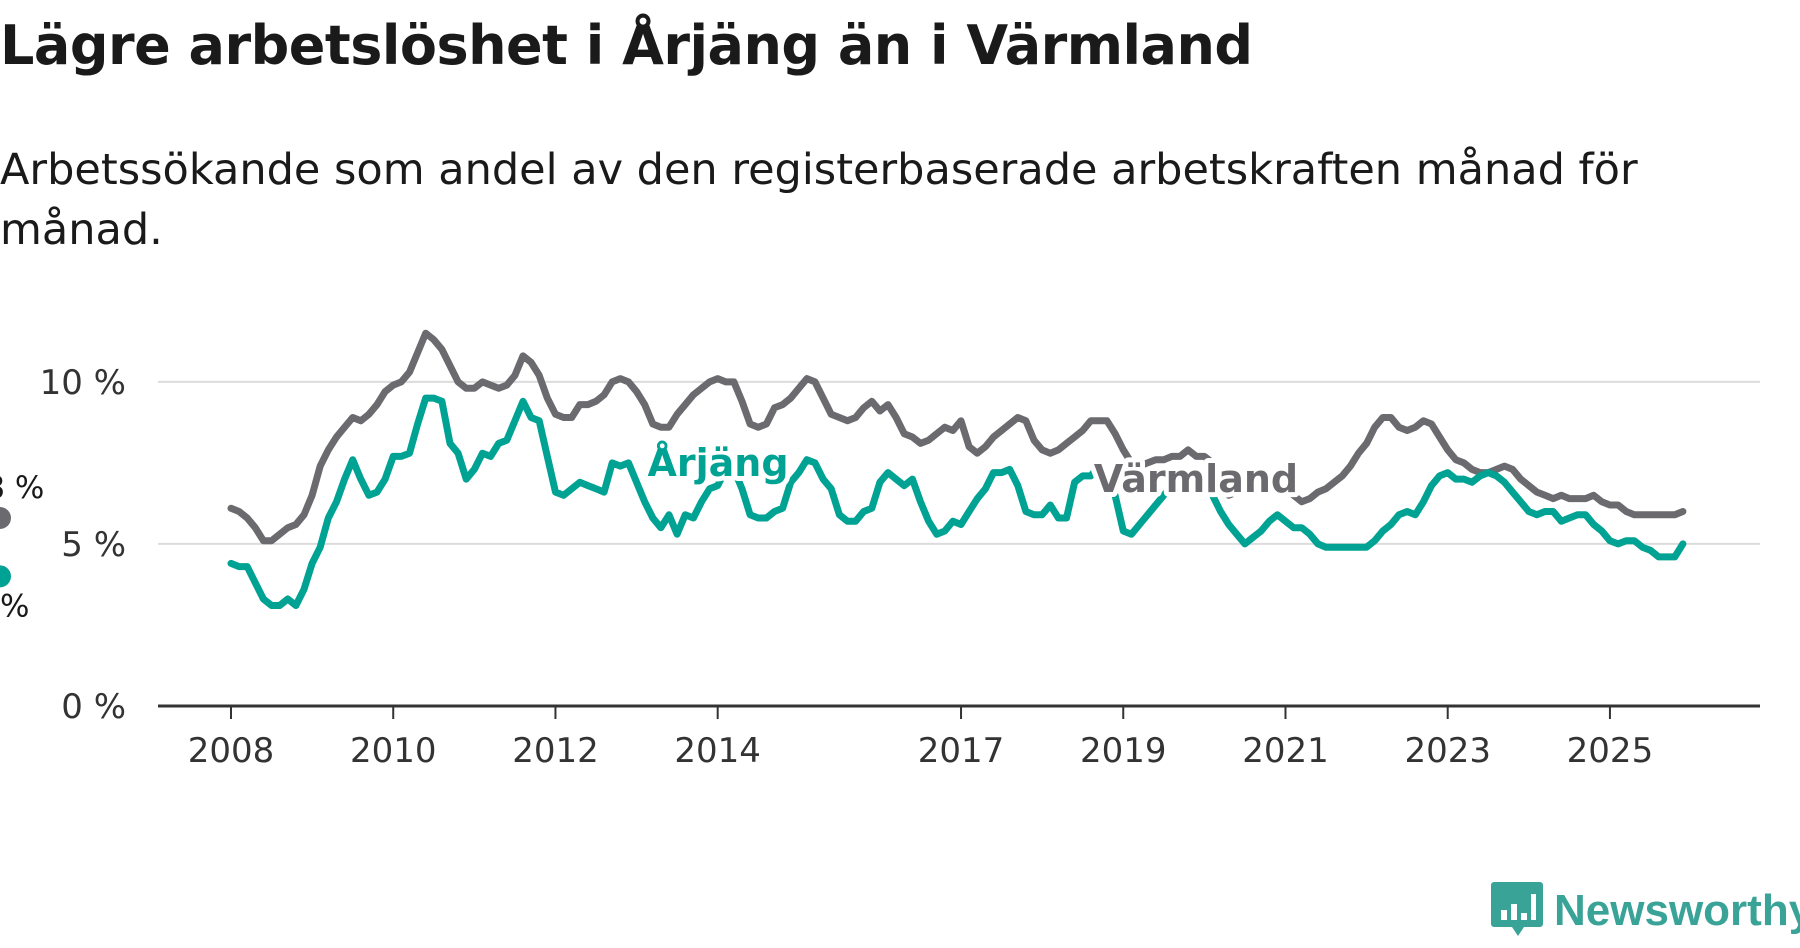 The width and height of the screenshot is (1800, 948). What do you see at coordinates (1447, 751) in the screenshot?
I see `x-tick-label: 2023` at bounding box center [1447, 751].